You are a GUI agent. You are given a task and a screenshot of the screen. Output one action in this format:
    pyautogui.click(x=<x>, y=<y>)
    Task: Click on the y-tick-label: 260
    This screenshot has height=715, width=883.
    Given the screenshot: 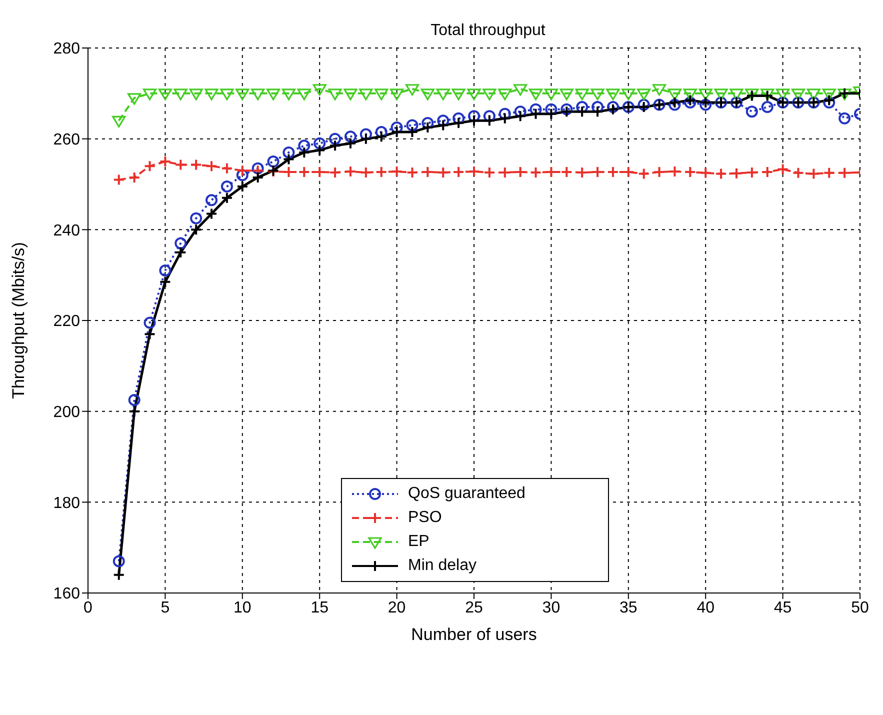 What is the action you would take?
    pyautogui.click(x=66, y=140)
    